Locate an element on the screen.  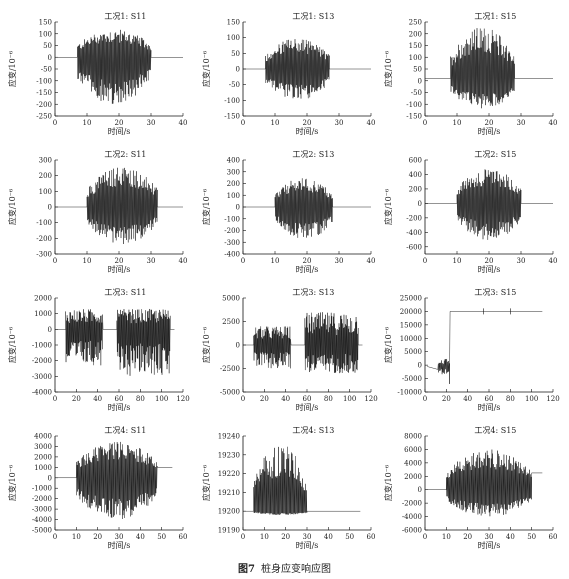
y-tick-label: -5000 is located at coordinates (42, 531).